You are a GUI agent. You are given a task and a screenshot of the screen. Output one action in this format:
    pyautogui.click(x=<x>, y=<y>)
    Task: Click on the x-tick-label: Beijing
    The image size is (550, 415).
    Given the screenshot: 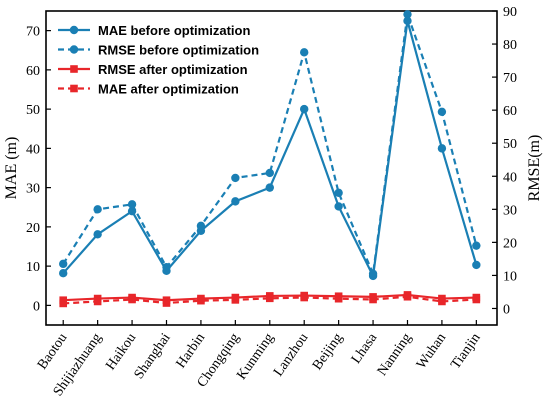 What is the action you would take?
    pyautogui.click(x=328, y=352)
    